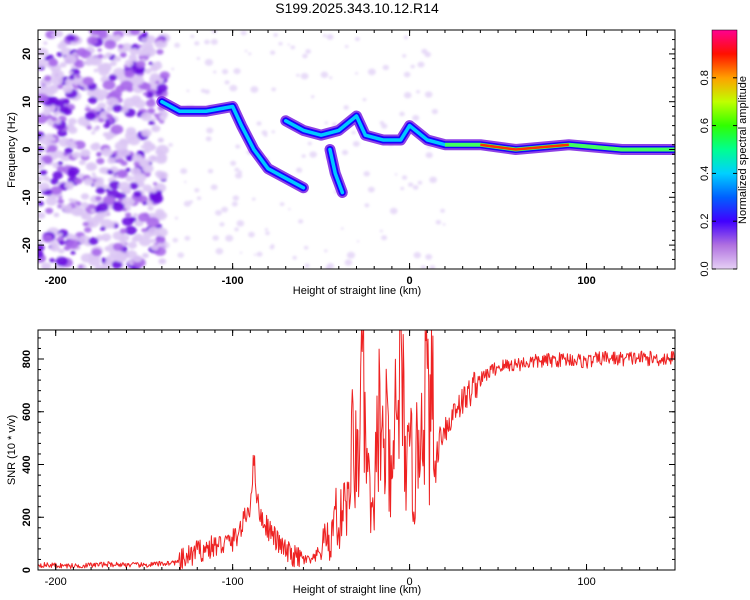 This screenshot has width=750, height=600. I want to click on spectrogram-xtick-label: 0, so click(410, 281).